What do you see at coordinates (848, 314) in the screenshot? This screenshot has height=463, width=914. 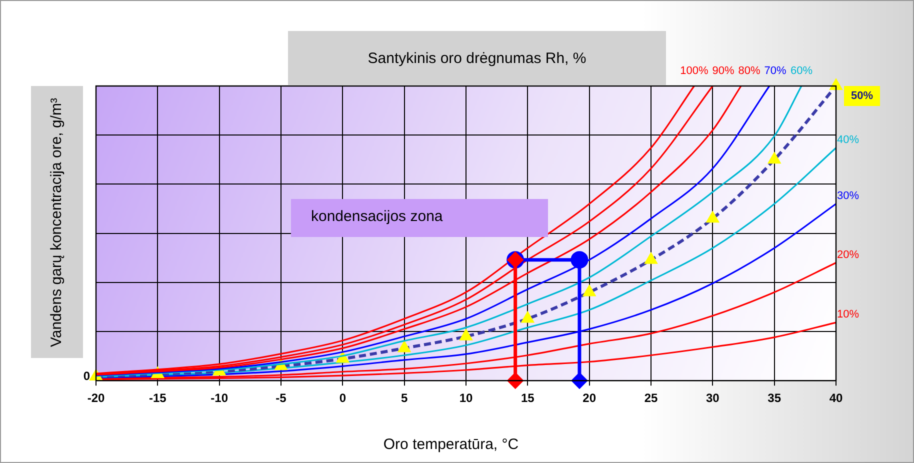 I see `series-label: 10%` at bounding box center [848, 314].